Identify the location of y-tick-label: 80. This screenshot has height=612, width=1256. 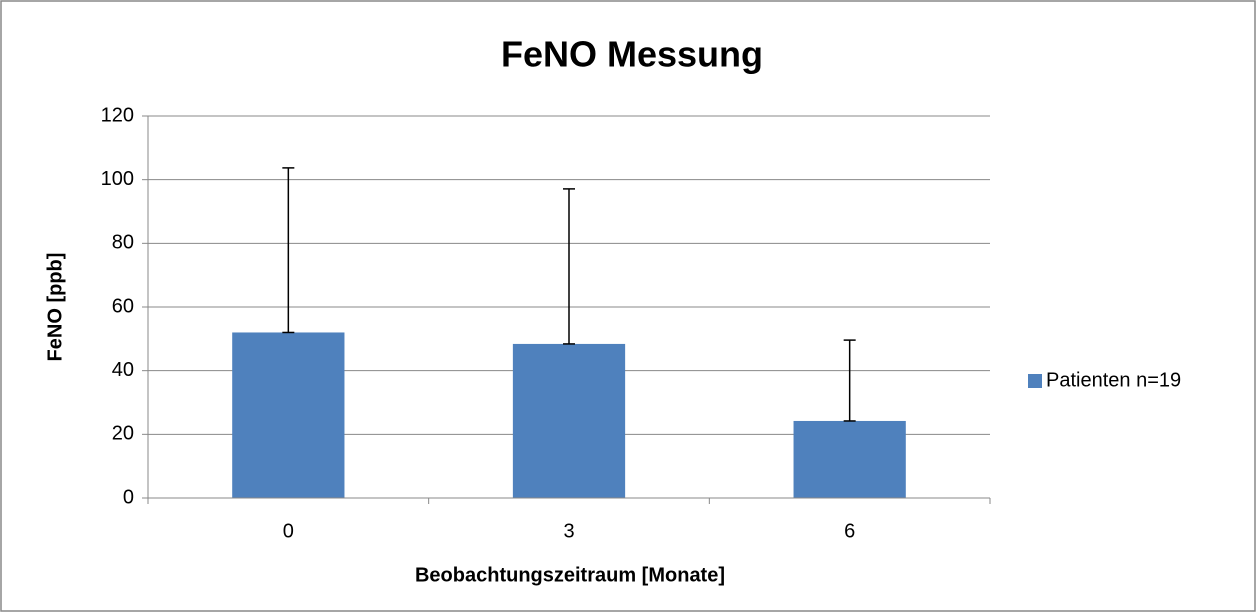
(123, 243).